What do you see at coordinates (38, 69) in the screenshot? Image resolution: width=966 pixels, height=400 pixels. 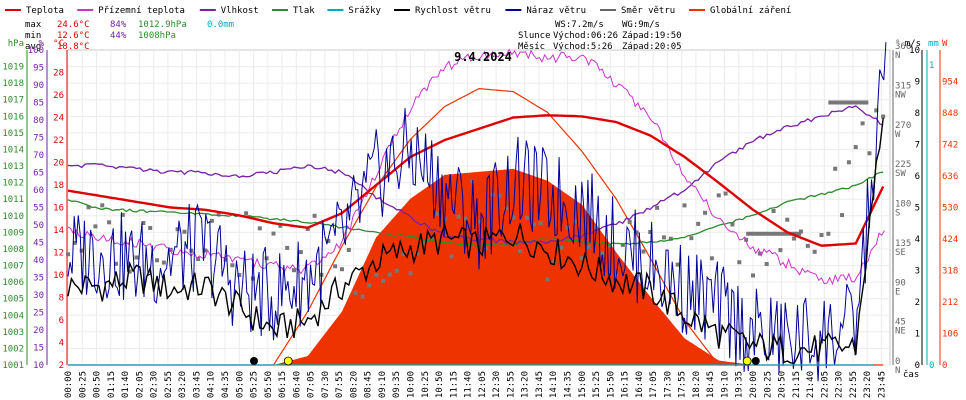 I see `pct-axis-tick: 95` at bounding box center [38, 69].